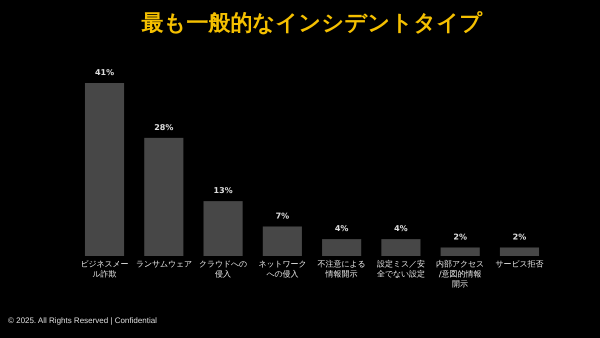  Describe the element at coordinates (400, 269) in the screenshot. I see `x-tick-label: 設定ミス／安全でない設定` at that location.